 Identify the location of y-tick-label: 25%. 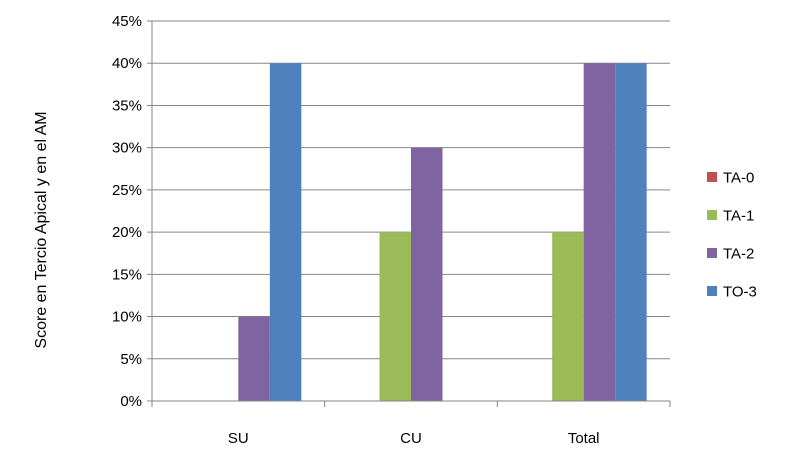
(127, 190).